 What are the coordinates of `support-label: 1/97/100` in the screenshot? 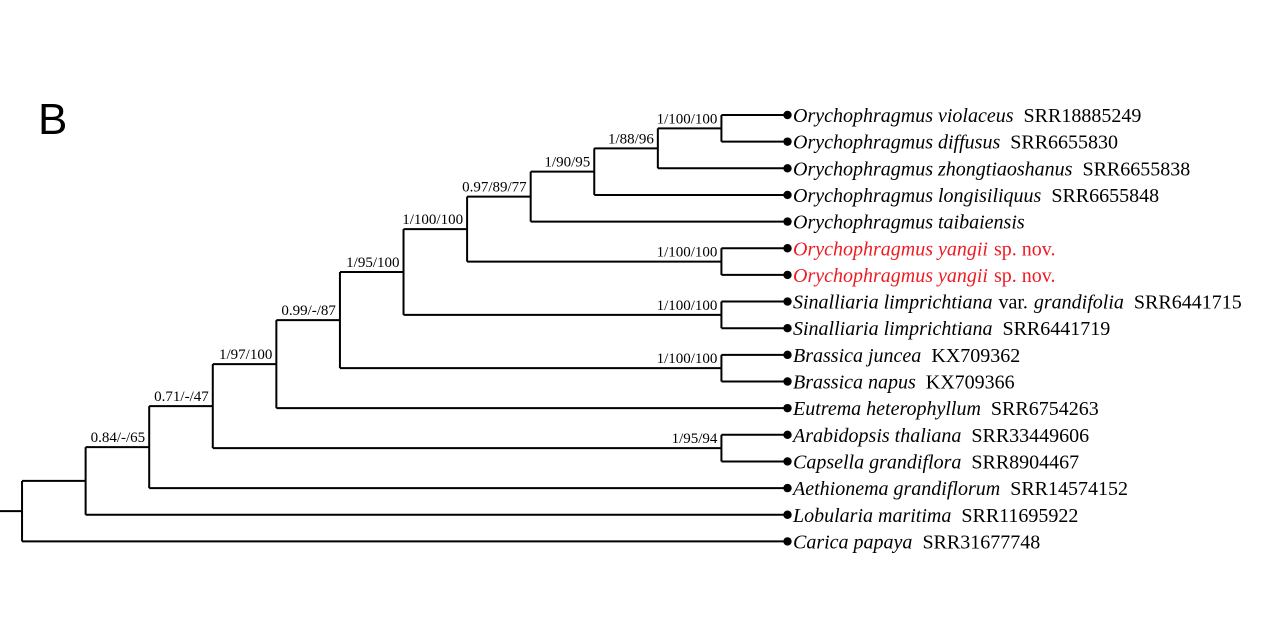 It's located at (245, 355).